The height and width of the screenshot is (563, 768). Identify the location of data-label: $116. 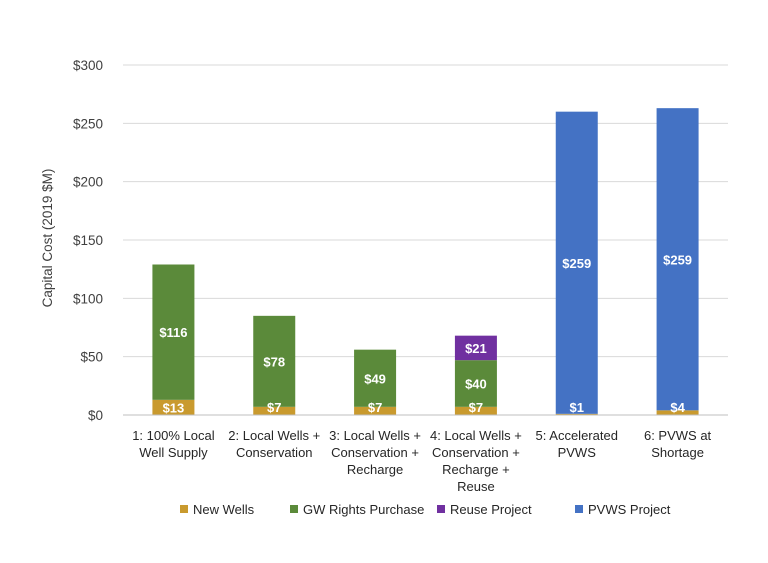
(173, 332).